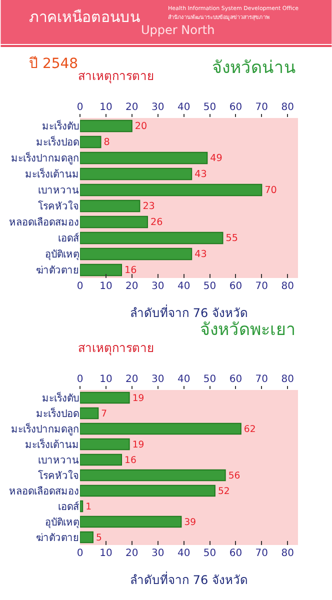 The height and width of the screenshot is (600, 332). Describe the element at coordinates (104, 414) in the screenshot. I see `data-label: 7` at that location.